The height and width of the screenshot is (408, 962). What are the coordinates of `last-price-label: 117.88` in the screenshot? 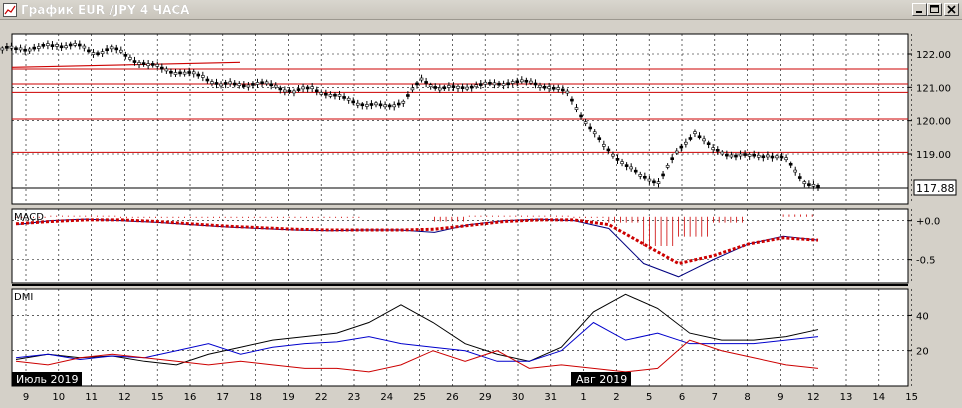 It's located at (935, 188).